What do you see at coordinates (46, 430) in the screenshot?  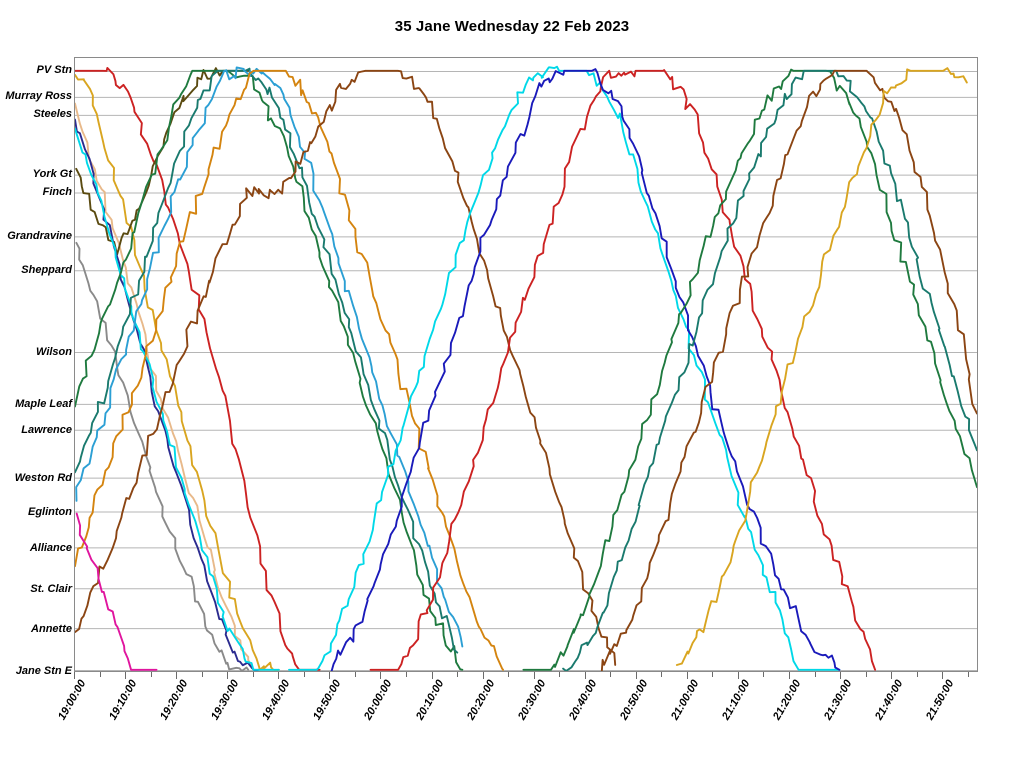 I see `y-axis-label: Lawrence` at bounding box center [46, 430].